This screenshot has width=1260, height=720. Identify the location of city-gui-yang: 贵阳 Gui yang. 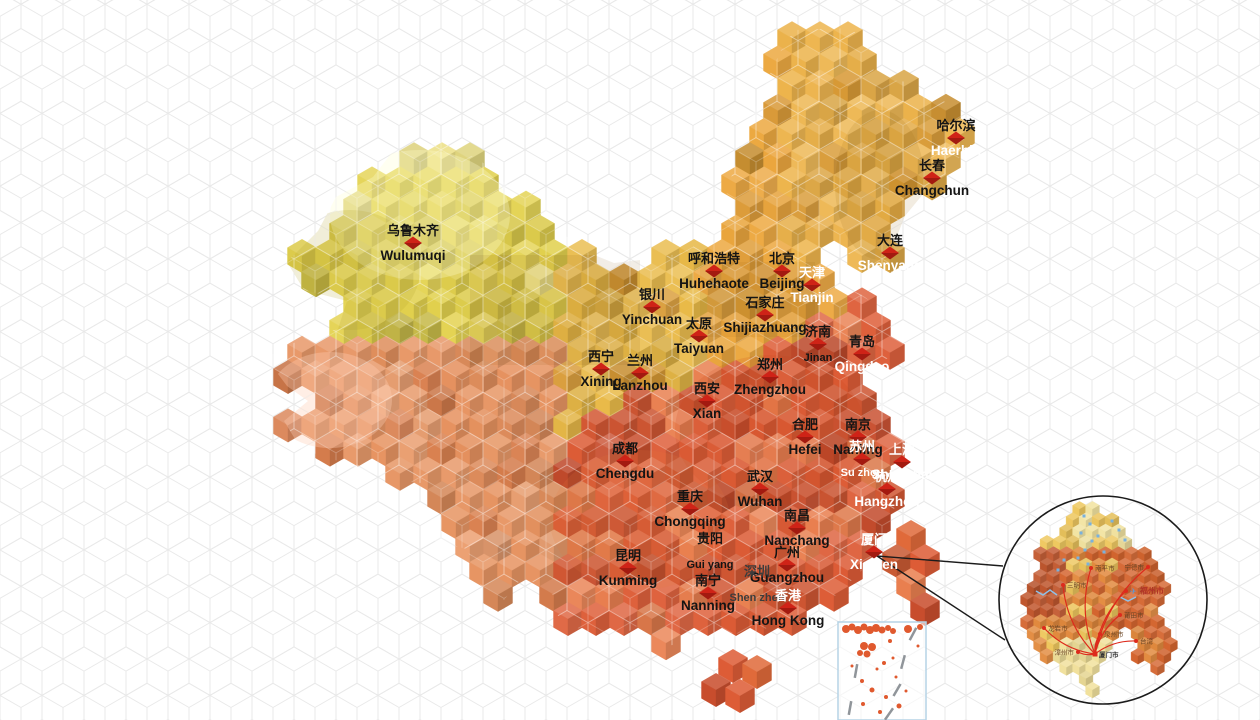
(709, 551).